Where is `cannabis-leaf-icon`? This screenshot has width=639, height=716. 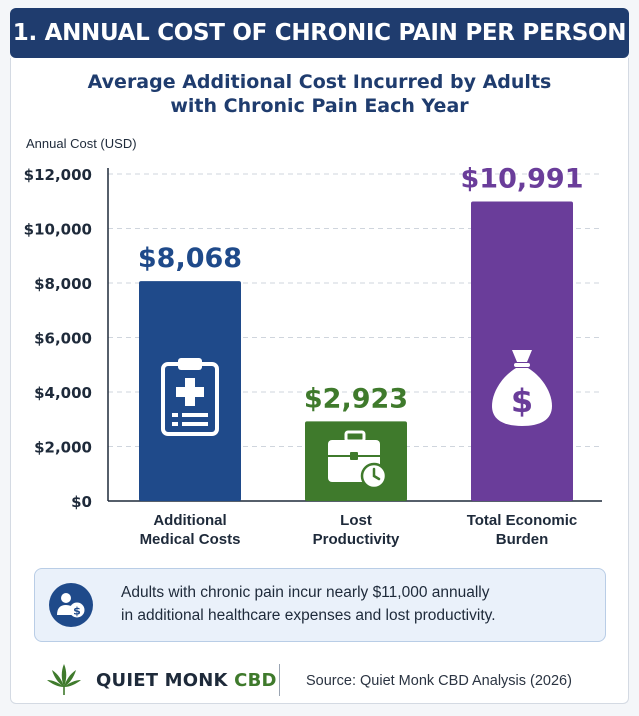
cannabis-leaf-icon is located at coordinates (64, 679).